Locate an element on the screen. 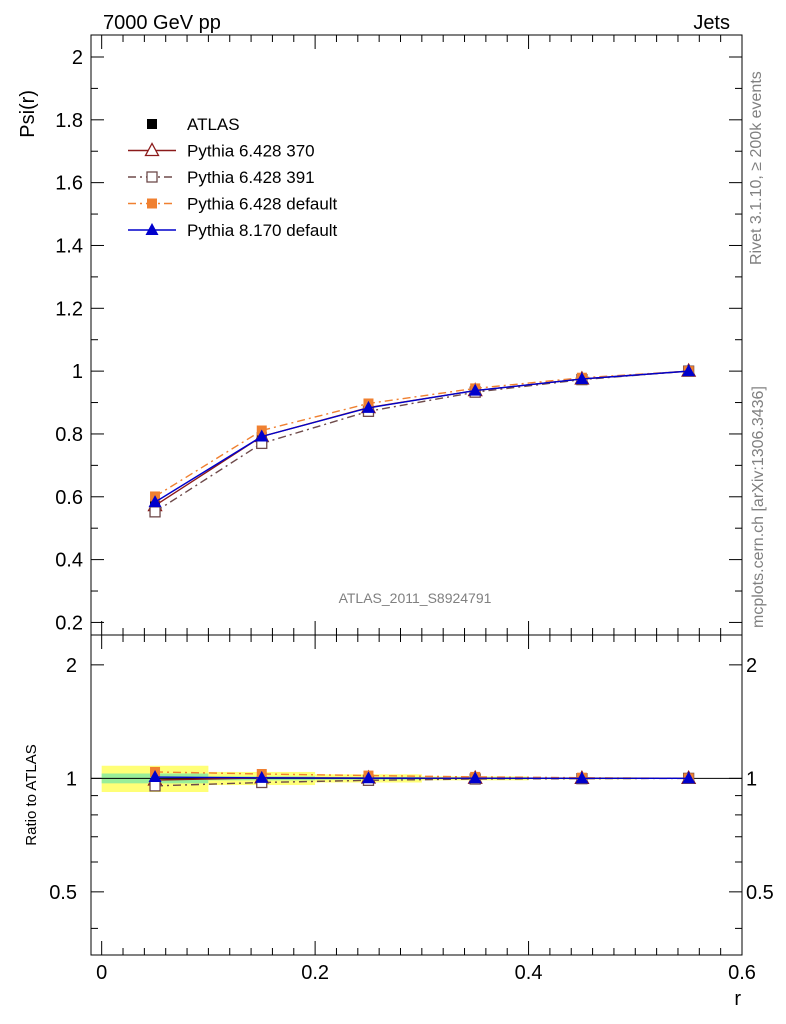  main-y-tick-label: 1.2 is located at coordinates (69, 309).